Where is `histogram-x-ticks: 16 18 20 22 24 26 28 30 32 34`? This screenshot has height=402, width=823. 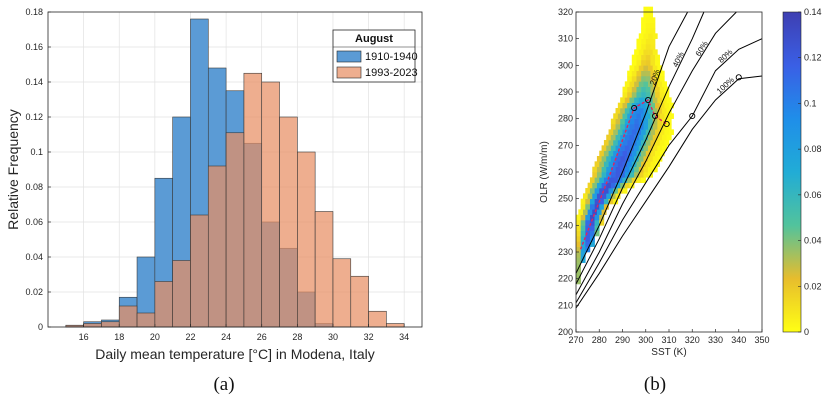
histogram-x-ticks: 16 18 20 22 24 26 28 30 32 34 is located at coordinates (244, 333).